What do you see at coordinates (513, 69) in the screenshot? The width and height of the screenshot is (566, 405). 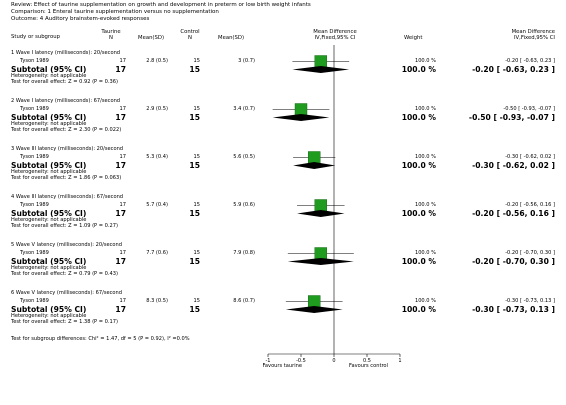 I see `subtotal-ci: -0.20 [ -0.63, 0.23 ]` at bounding box center [513, 69].